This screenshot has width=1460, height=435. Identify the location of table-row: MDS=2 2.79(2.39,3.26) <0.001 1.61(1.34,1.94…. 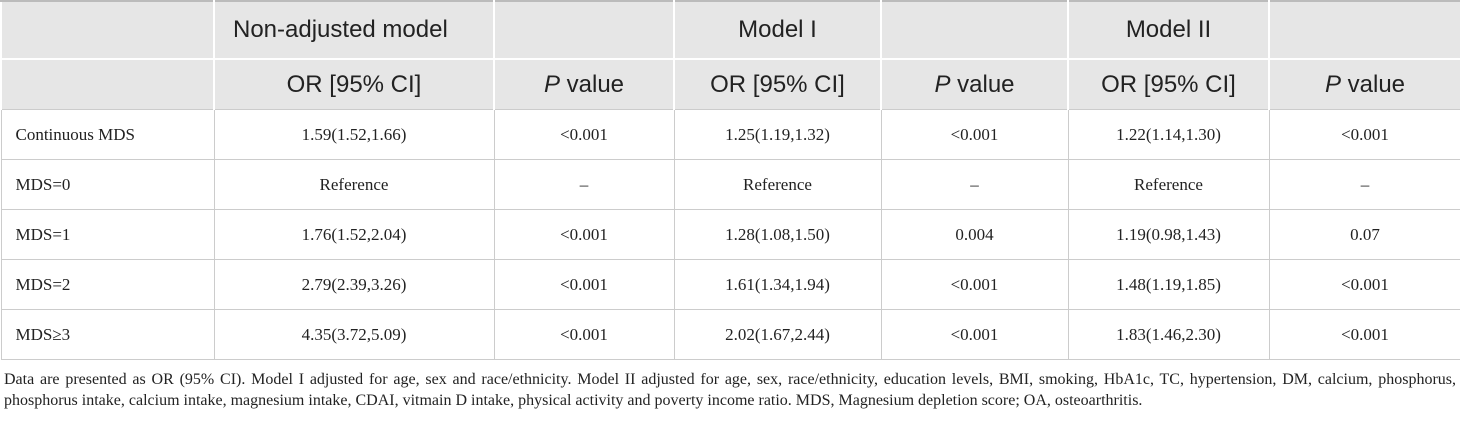
(730, 284).